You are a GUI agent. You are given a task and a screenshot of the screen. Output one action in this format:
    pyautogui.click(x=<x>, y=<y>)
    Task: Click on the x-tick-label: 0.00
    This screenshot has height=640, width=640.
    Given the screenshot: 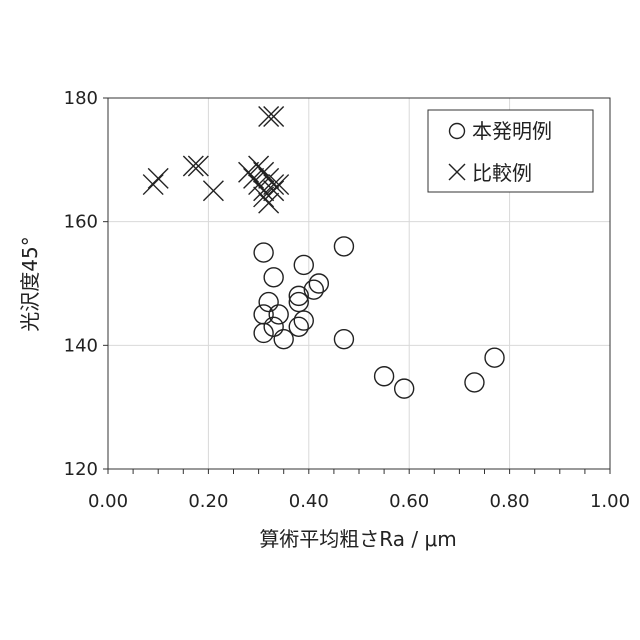 What is the action you would take?
    pyautogui.click(x=108, y=501)
    